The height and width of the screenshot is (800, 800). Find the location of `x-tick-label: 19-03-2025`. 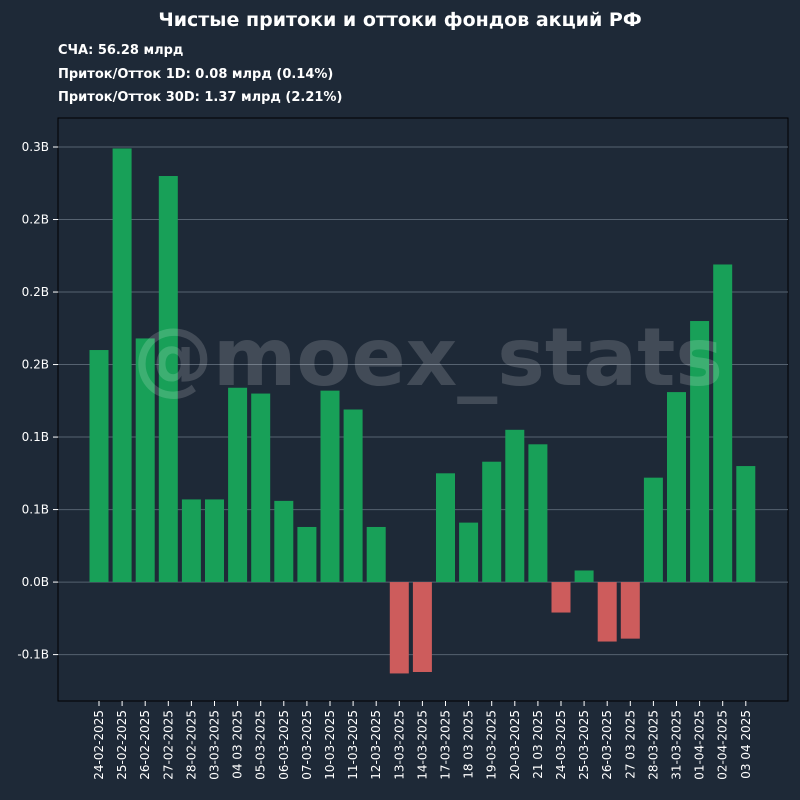

x-tick-label: 19-03-2025 is located at coordinates (492, 745).